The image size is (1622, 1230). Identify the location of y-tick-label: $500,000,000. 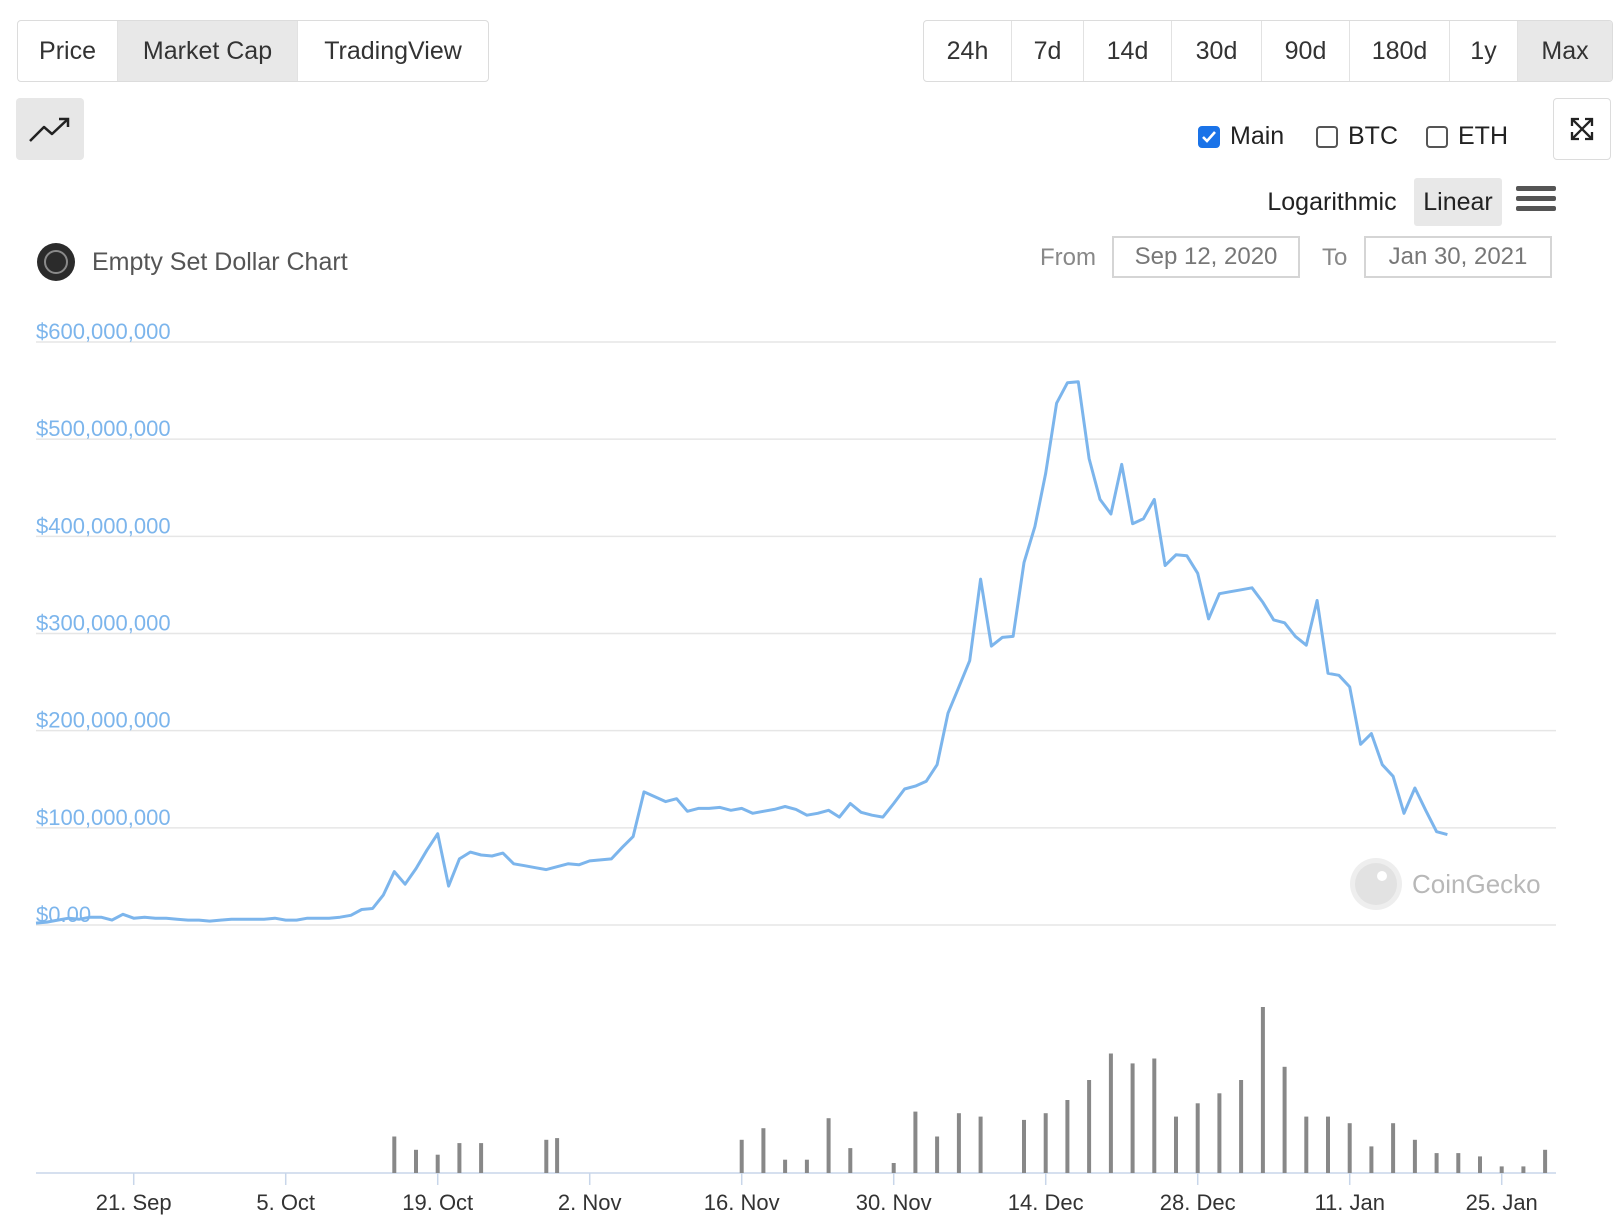
(103, 428).